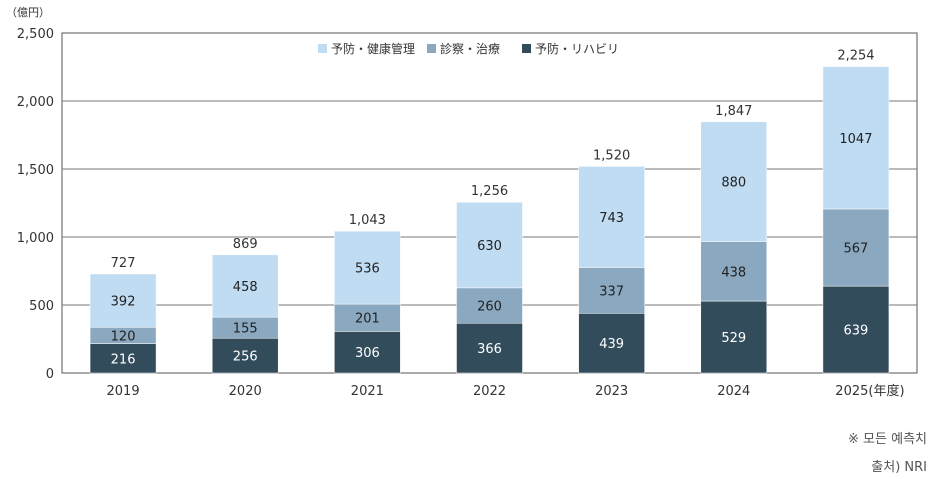 The height and width of the screenshot is (479, 939). I want to click on bar-total-label: 1,043, so click(367, 220).